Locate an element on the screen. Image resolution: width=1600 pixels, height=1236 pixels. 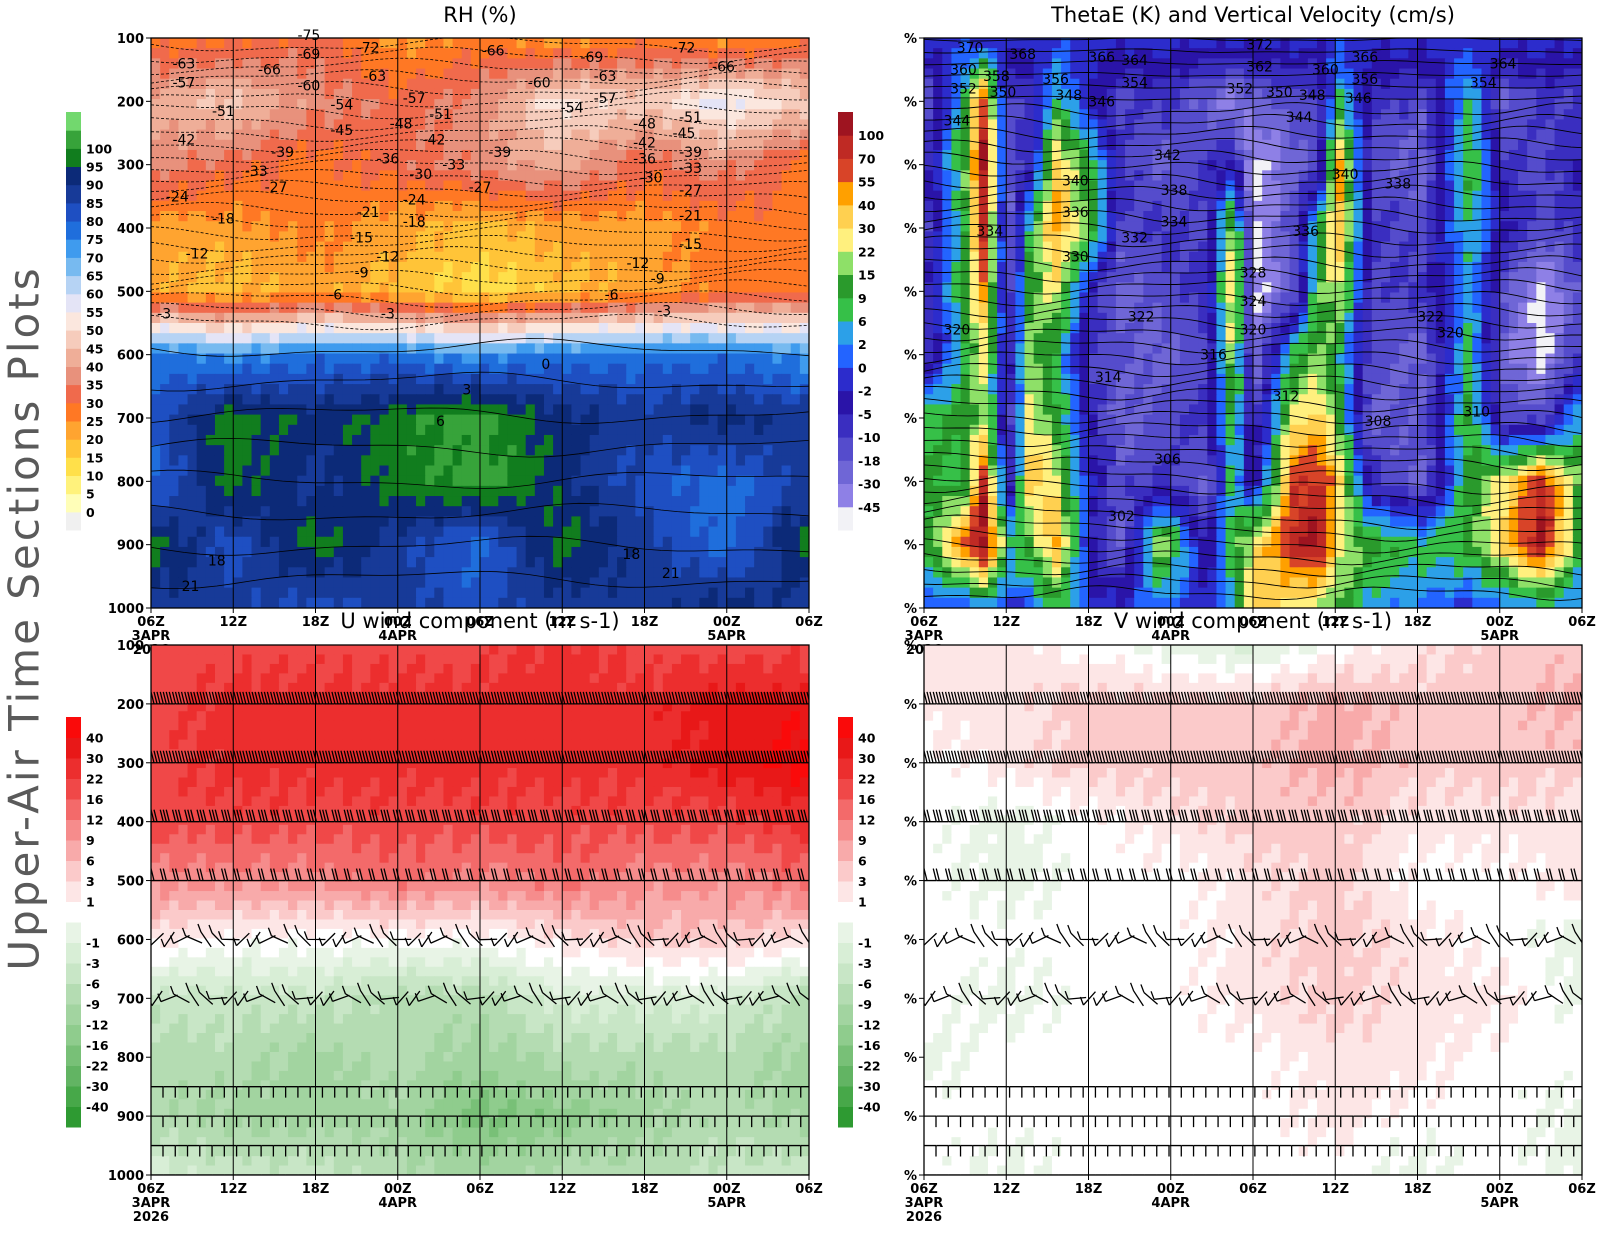
rh-contour-label: -57 is located at coordinates (414, 99).